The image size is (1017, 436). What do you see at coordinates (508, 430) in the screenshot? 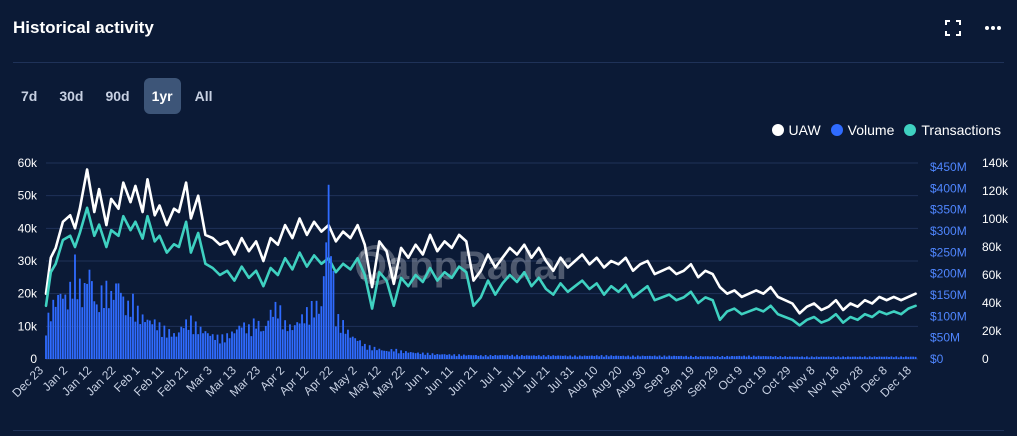
I see `footer-divider` at bounding box center [508, 430].